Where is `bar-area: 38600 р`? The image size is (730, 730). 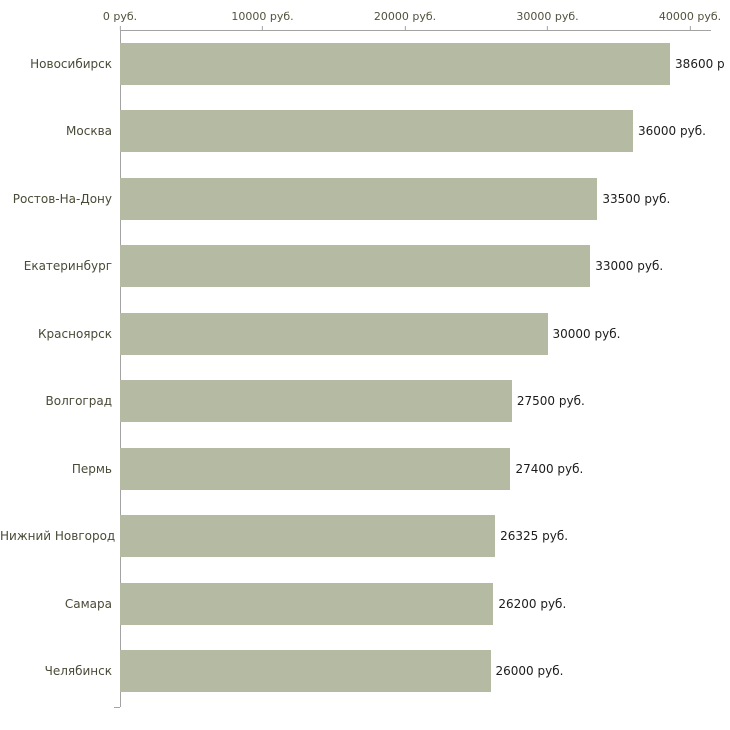
bar-area: 38600 р is located at coordinates (424, 64).